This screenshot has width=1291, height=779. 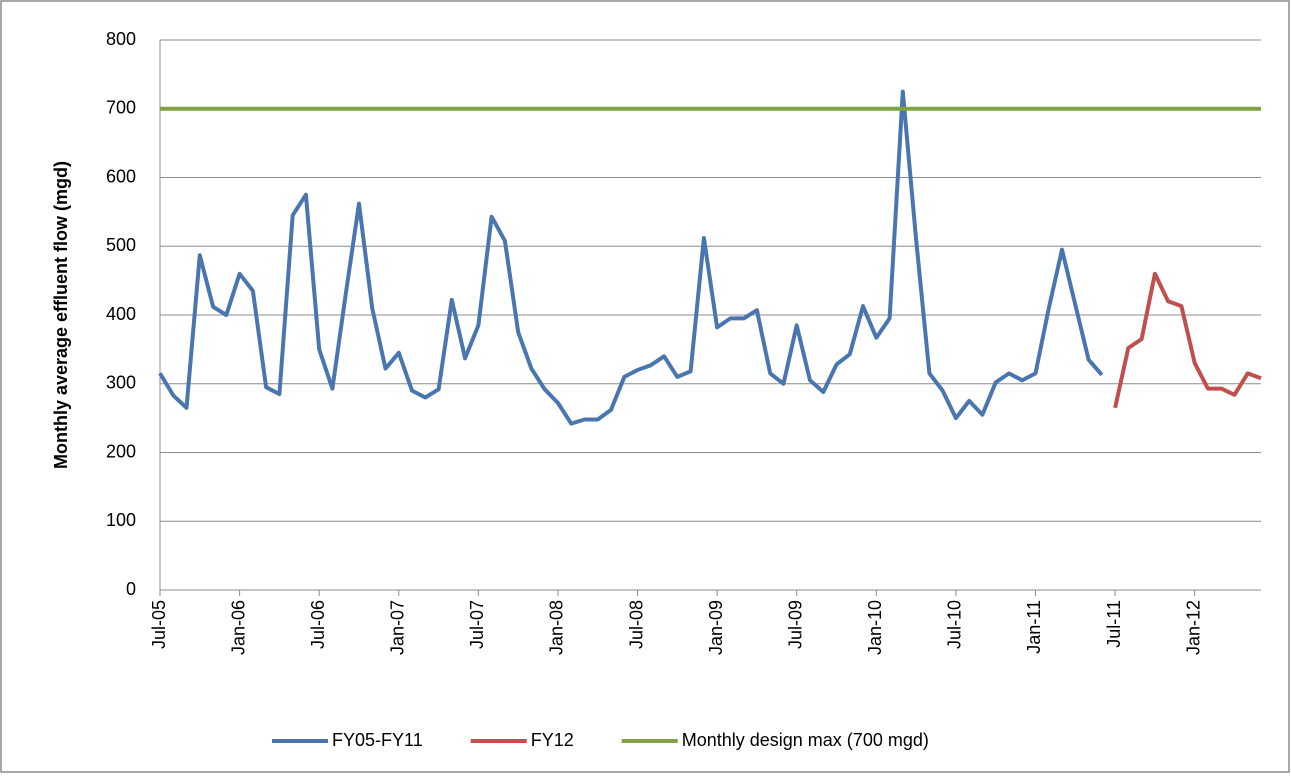 What do you see at coordinates (955, 624) in the screenshot?
I see `x-tick-label: Jul-10` at bounding box center [955, 624].